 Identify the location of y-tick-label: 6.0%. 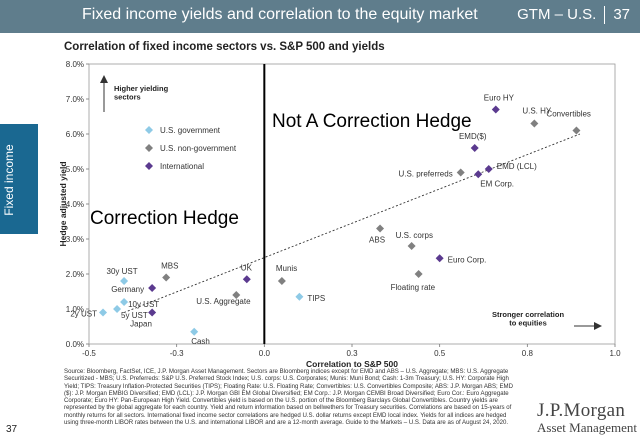
(75, 134).